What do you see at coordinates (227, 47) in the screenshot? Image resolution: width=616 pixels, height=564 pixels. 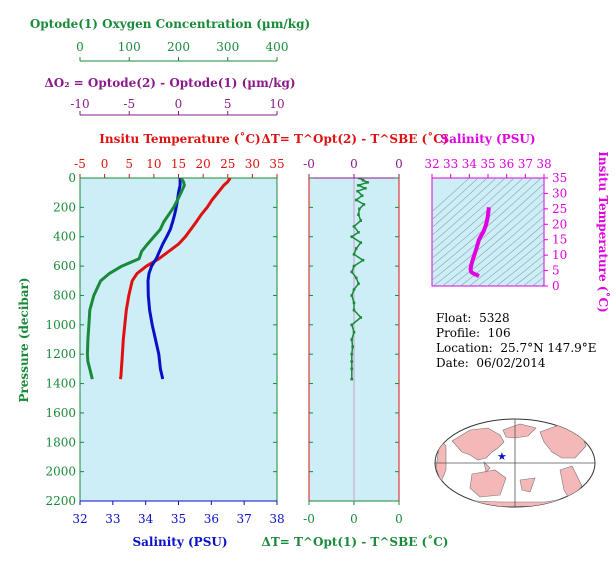 I see `oxygen-axis-tick-label: 300` at bounding box center [227, 47].